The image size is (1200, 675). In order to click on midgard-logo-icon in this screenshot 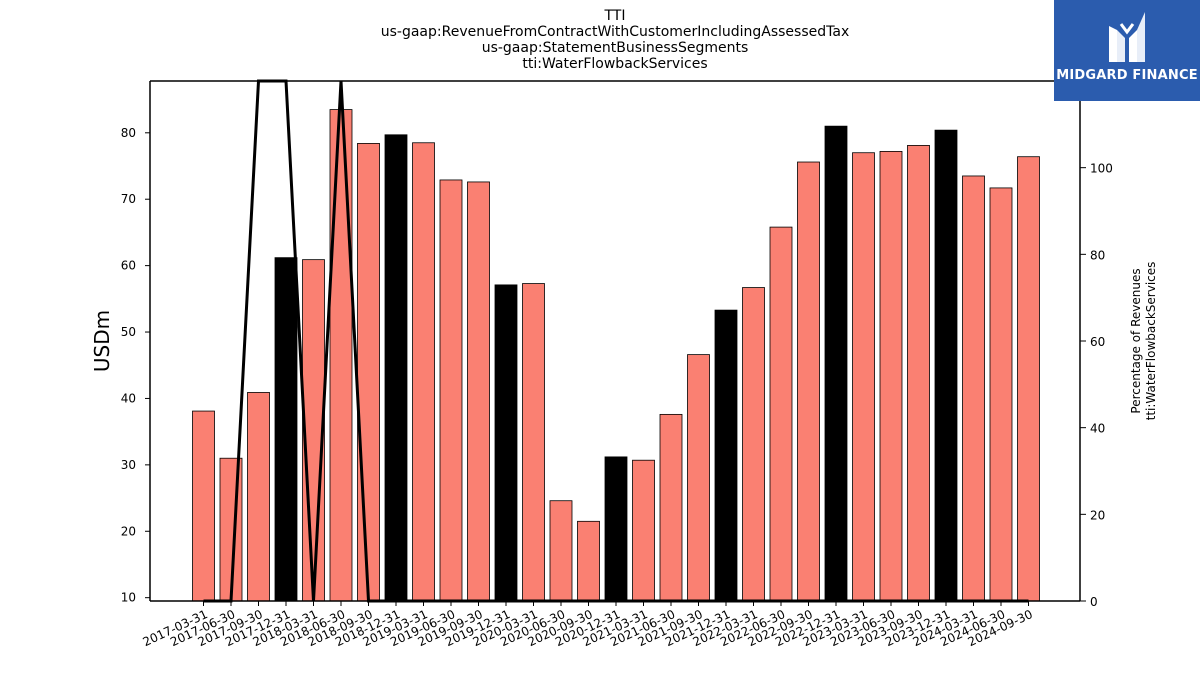, I will do `click(1127, 37)`.